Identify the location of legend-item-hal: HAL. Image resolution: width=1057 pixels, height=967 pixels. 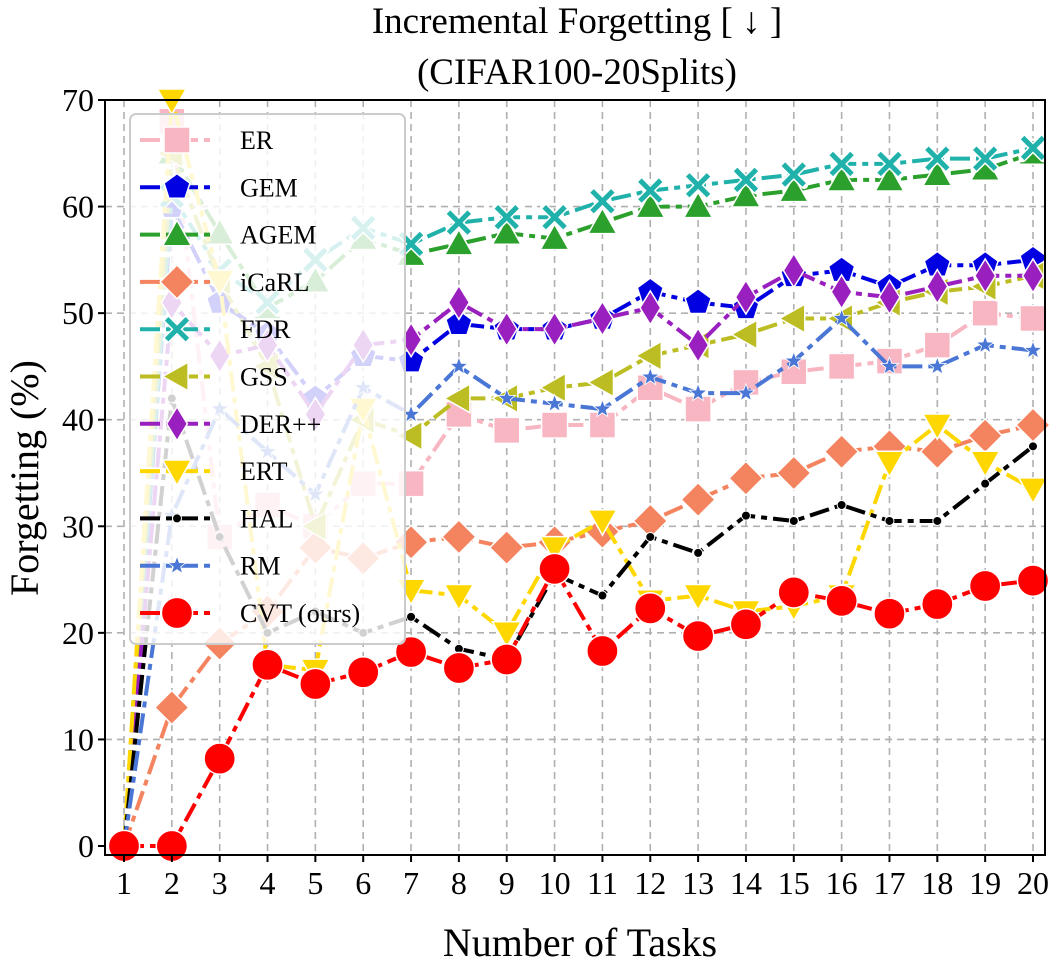
(216, 518).